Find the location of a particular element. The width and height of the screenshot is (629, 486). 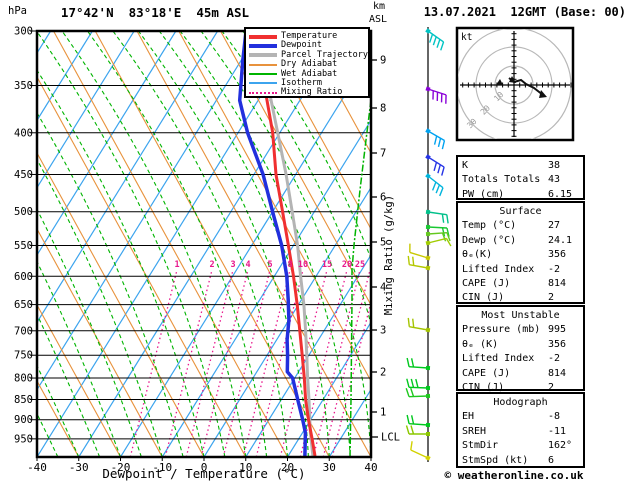

temp-tick-label: 0 is located at coordinates (204, 467).